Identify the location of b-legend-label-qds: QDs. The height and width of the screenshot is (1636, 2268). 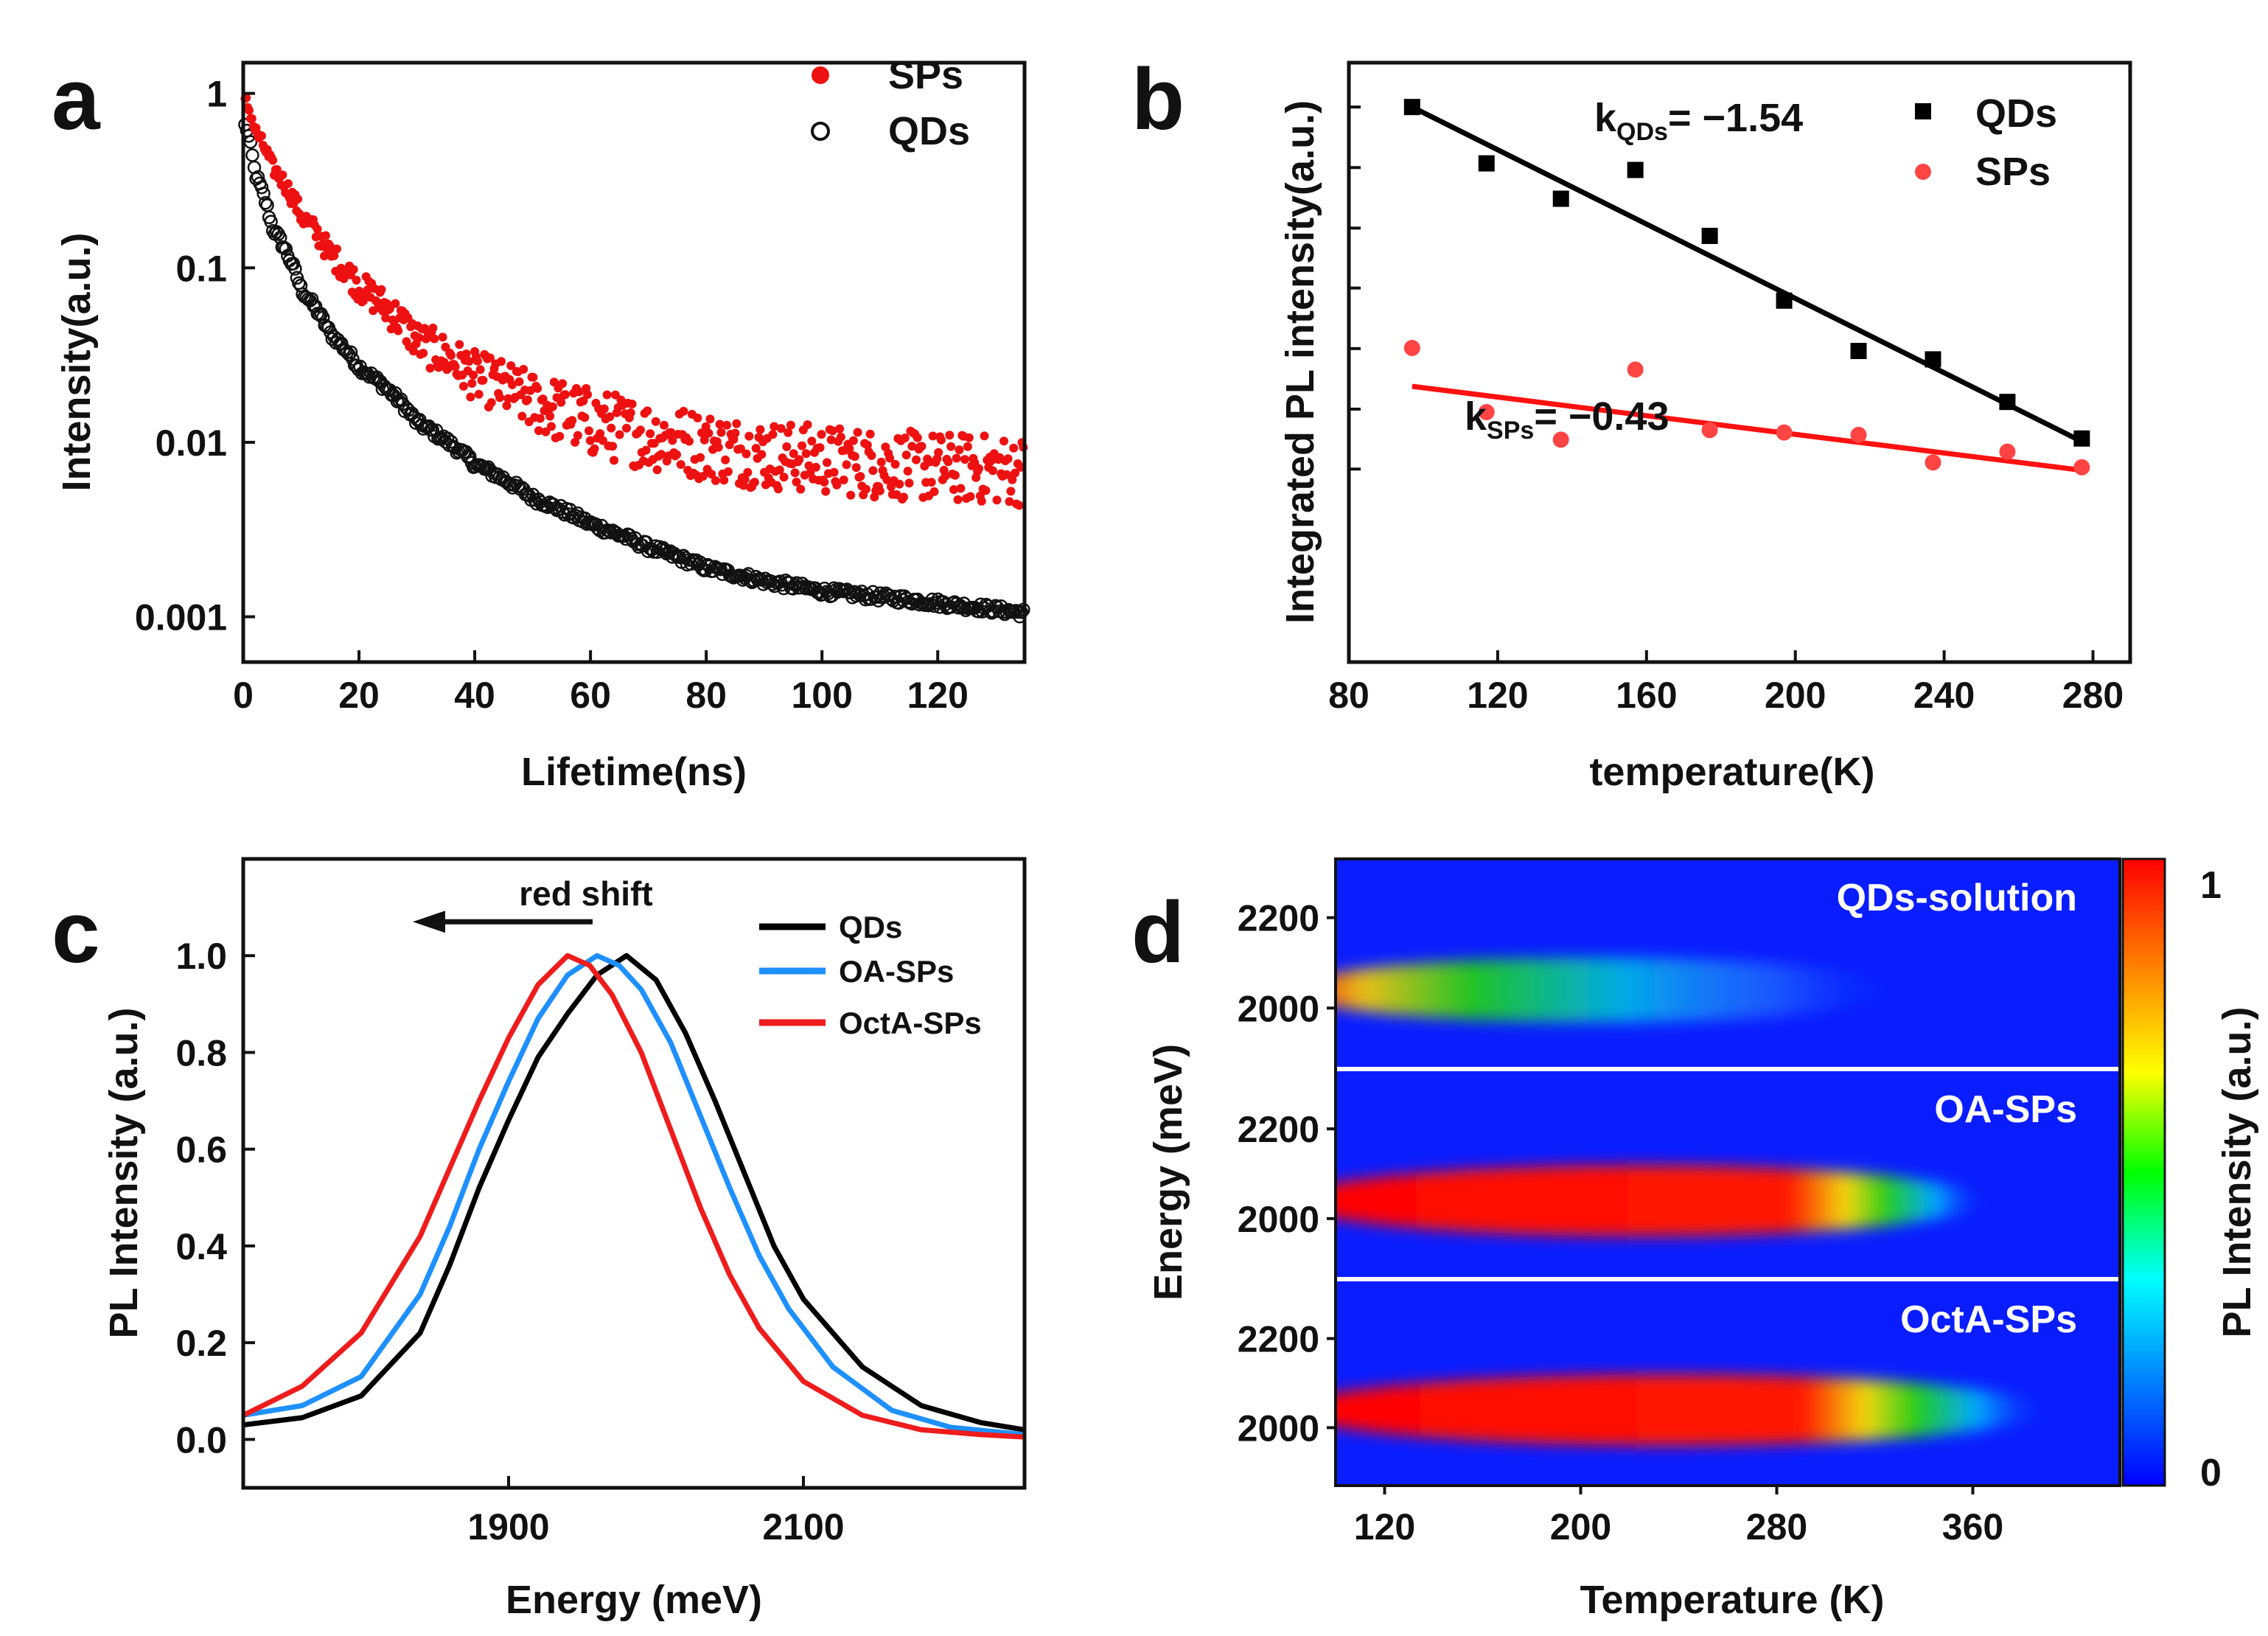
(2016, 113).